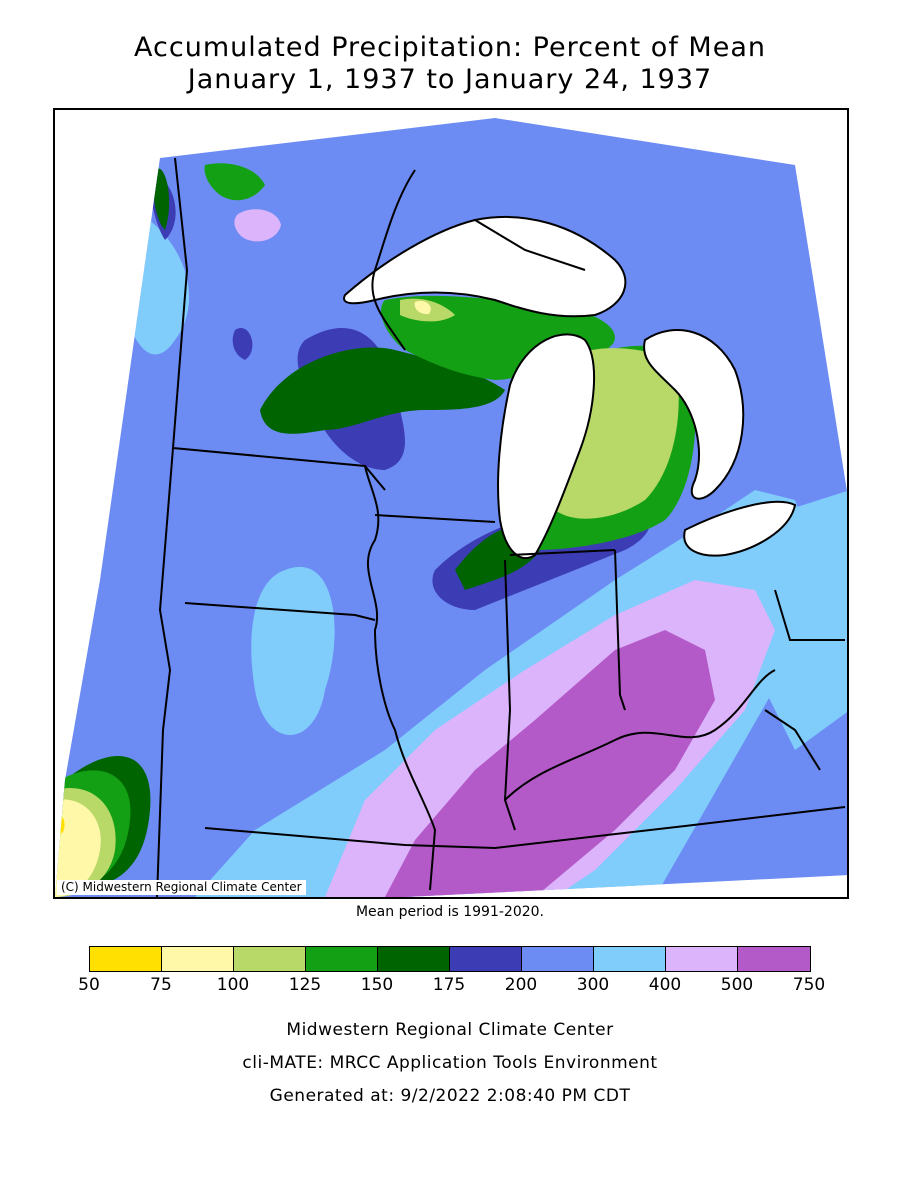 The width and height of the screenshot is (900, 1200). Describe the element at coordinates (546, 446) in the screenshot. I see `lake-michigan` at that location.